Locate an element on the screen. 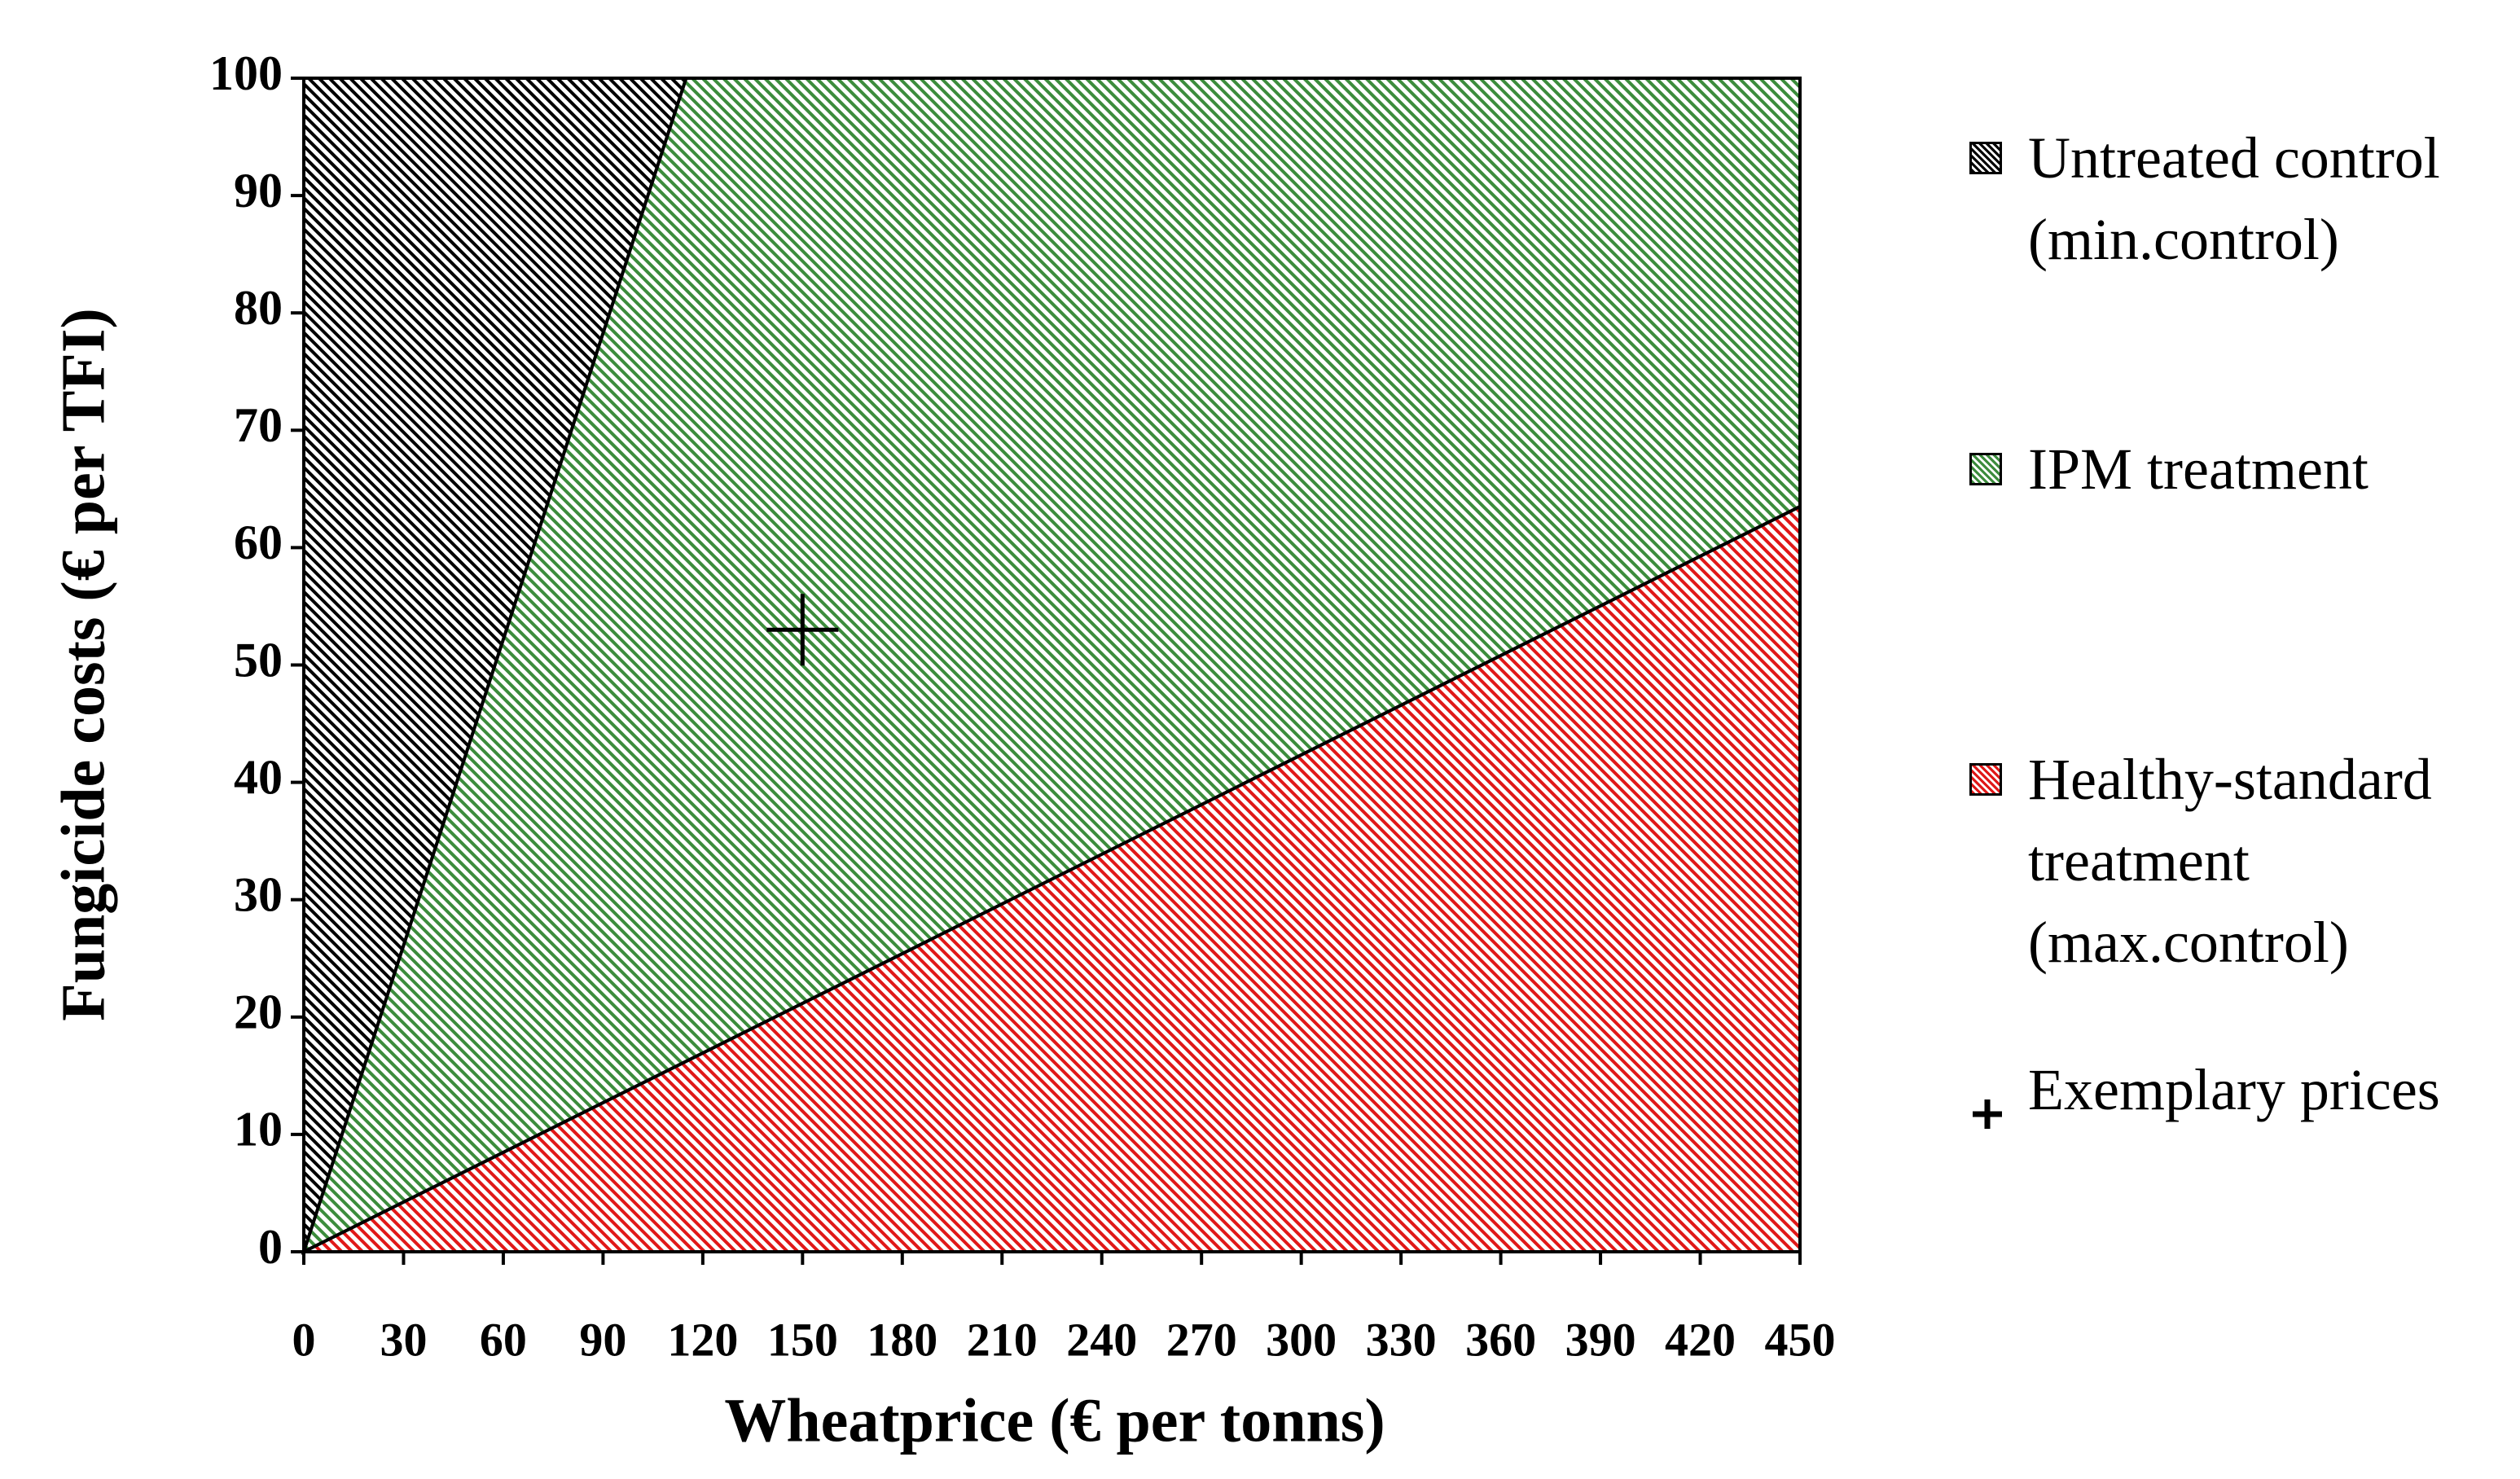  x-tick-label: 420 is located at coordinates (1700, 1340).